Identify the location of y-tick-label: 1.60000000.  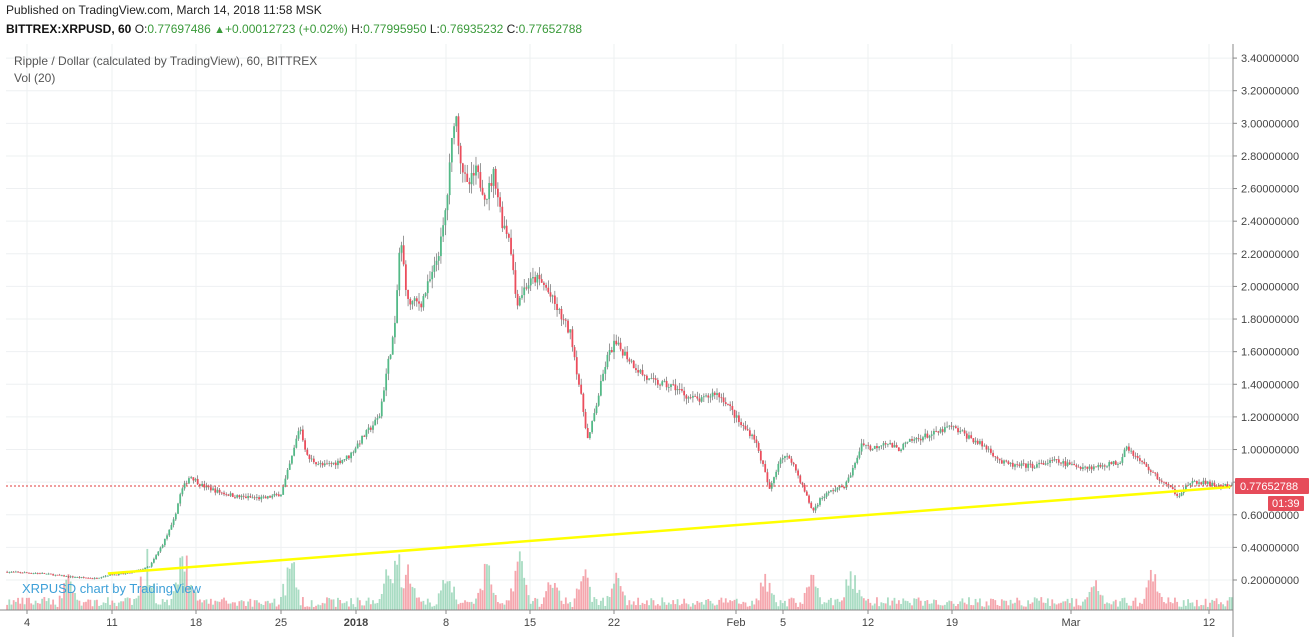
(1270, 353).